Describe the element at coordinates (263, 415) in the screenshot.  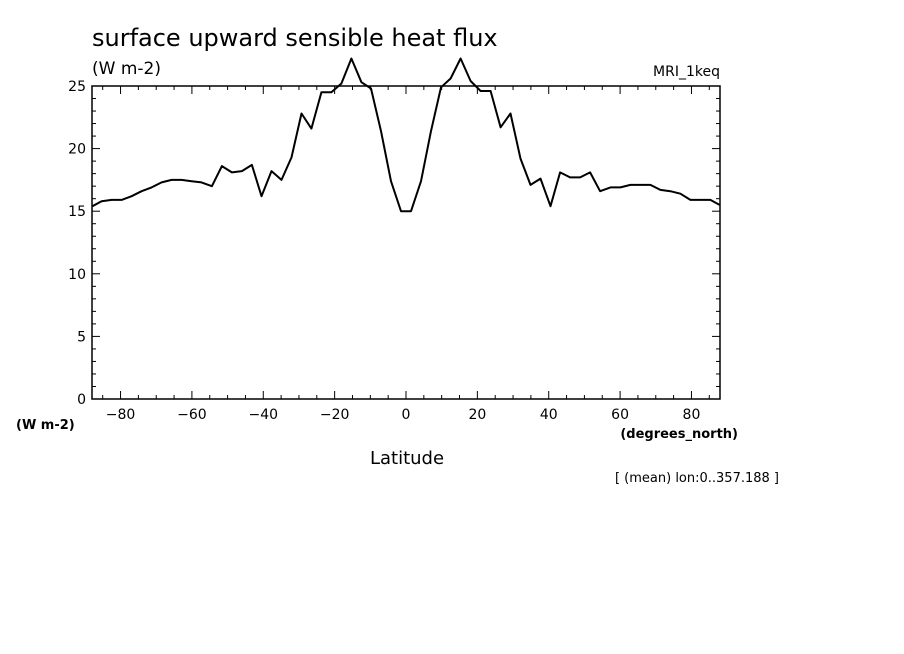
I see `x-tick-label: −40` at that location.